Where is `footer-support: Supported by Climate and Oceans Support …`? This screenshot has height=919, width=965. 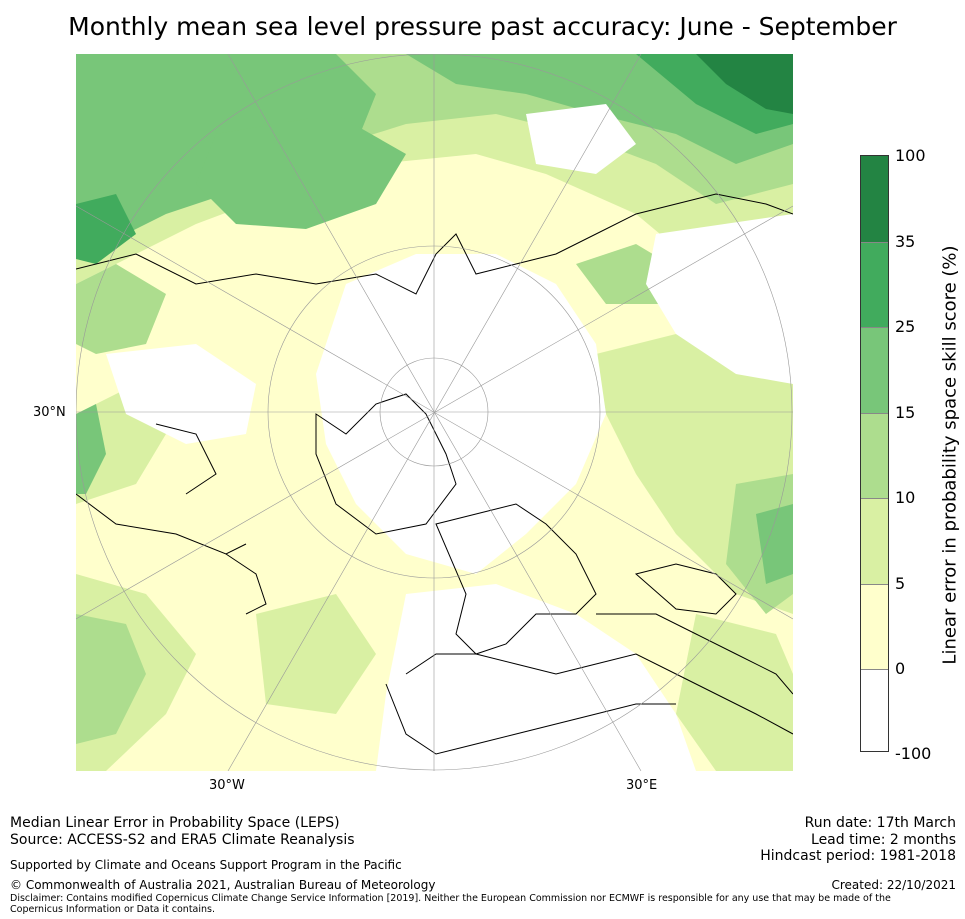 footer-support: Supported by Climate and Oceans Support … is located at coordinates (206, 865).